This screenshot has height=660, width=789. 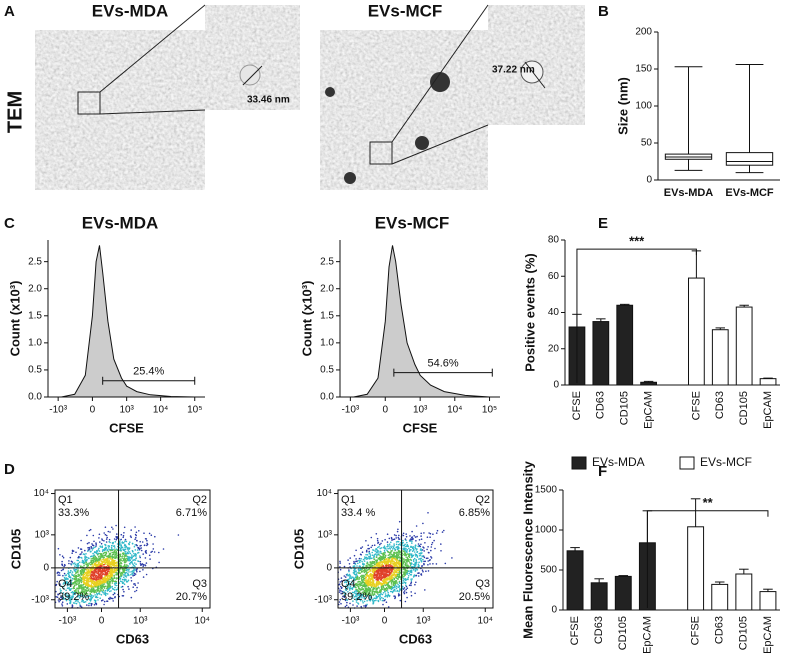 I want to click on tem-title: EVs-MDA, so click(x=130, y=10).